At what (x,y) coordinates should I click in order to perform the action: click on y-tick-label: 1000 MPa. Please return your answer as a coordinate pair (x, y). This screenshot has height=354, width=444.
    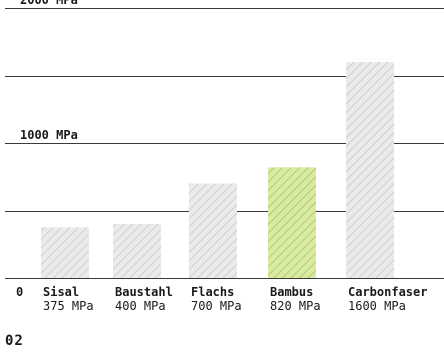
    Looking at the image, I should click on (49, 135).